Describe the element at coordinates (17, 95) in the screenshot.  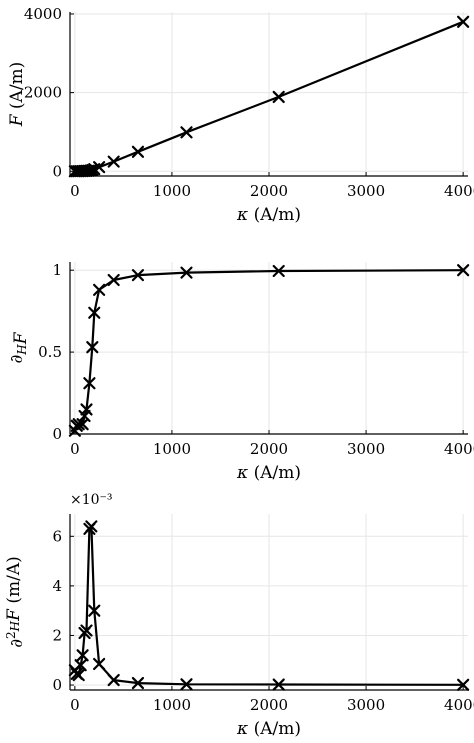
I see `y-axis-label: F (A/m)` at that location.